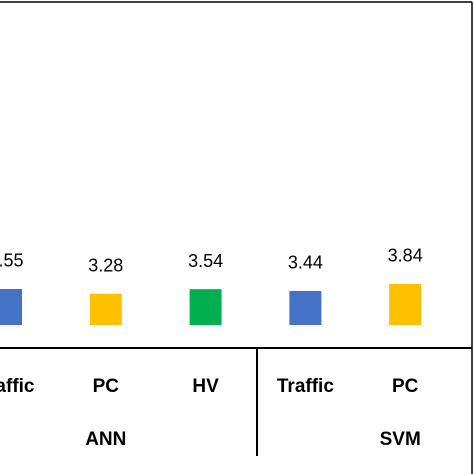 This screenshot has height=474, width=474. What do you see at coordinates (405, 256) in the screenshot?
I see `value-label: 3.84` at bounding box center [405, 256].